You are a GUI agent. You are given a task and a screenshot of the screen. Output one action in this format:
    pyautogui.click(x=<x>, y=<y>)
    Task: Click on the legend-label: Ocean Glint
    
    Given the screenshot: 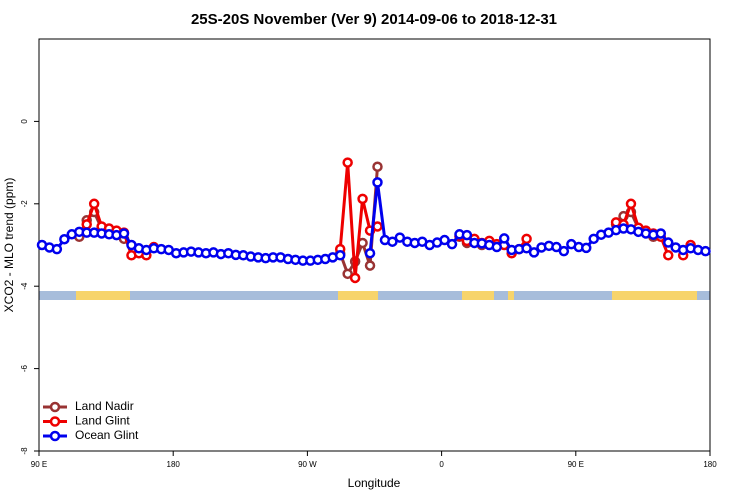 What is the action you would take?
    pyautogui.click(x=107, y=435)
    